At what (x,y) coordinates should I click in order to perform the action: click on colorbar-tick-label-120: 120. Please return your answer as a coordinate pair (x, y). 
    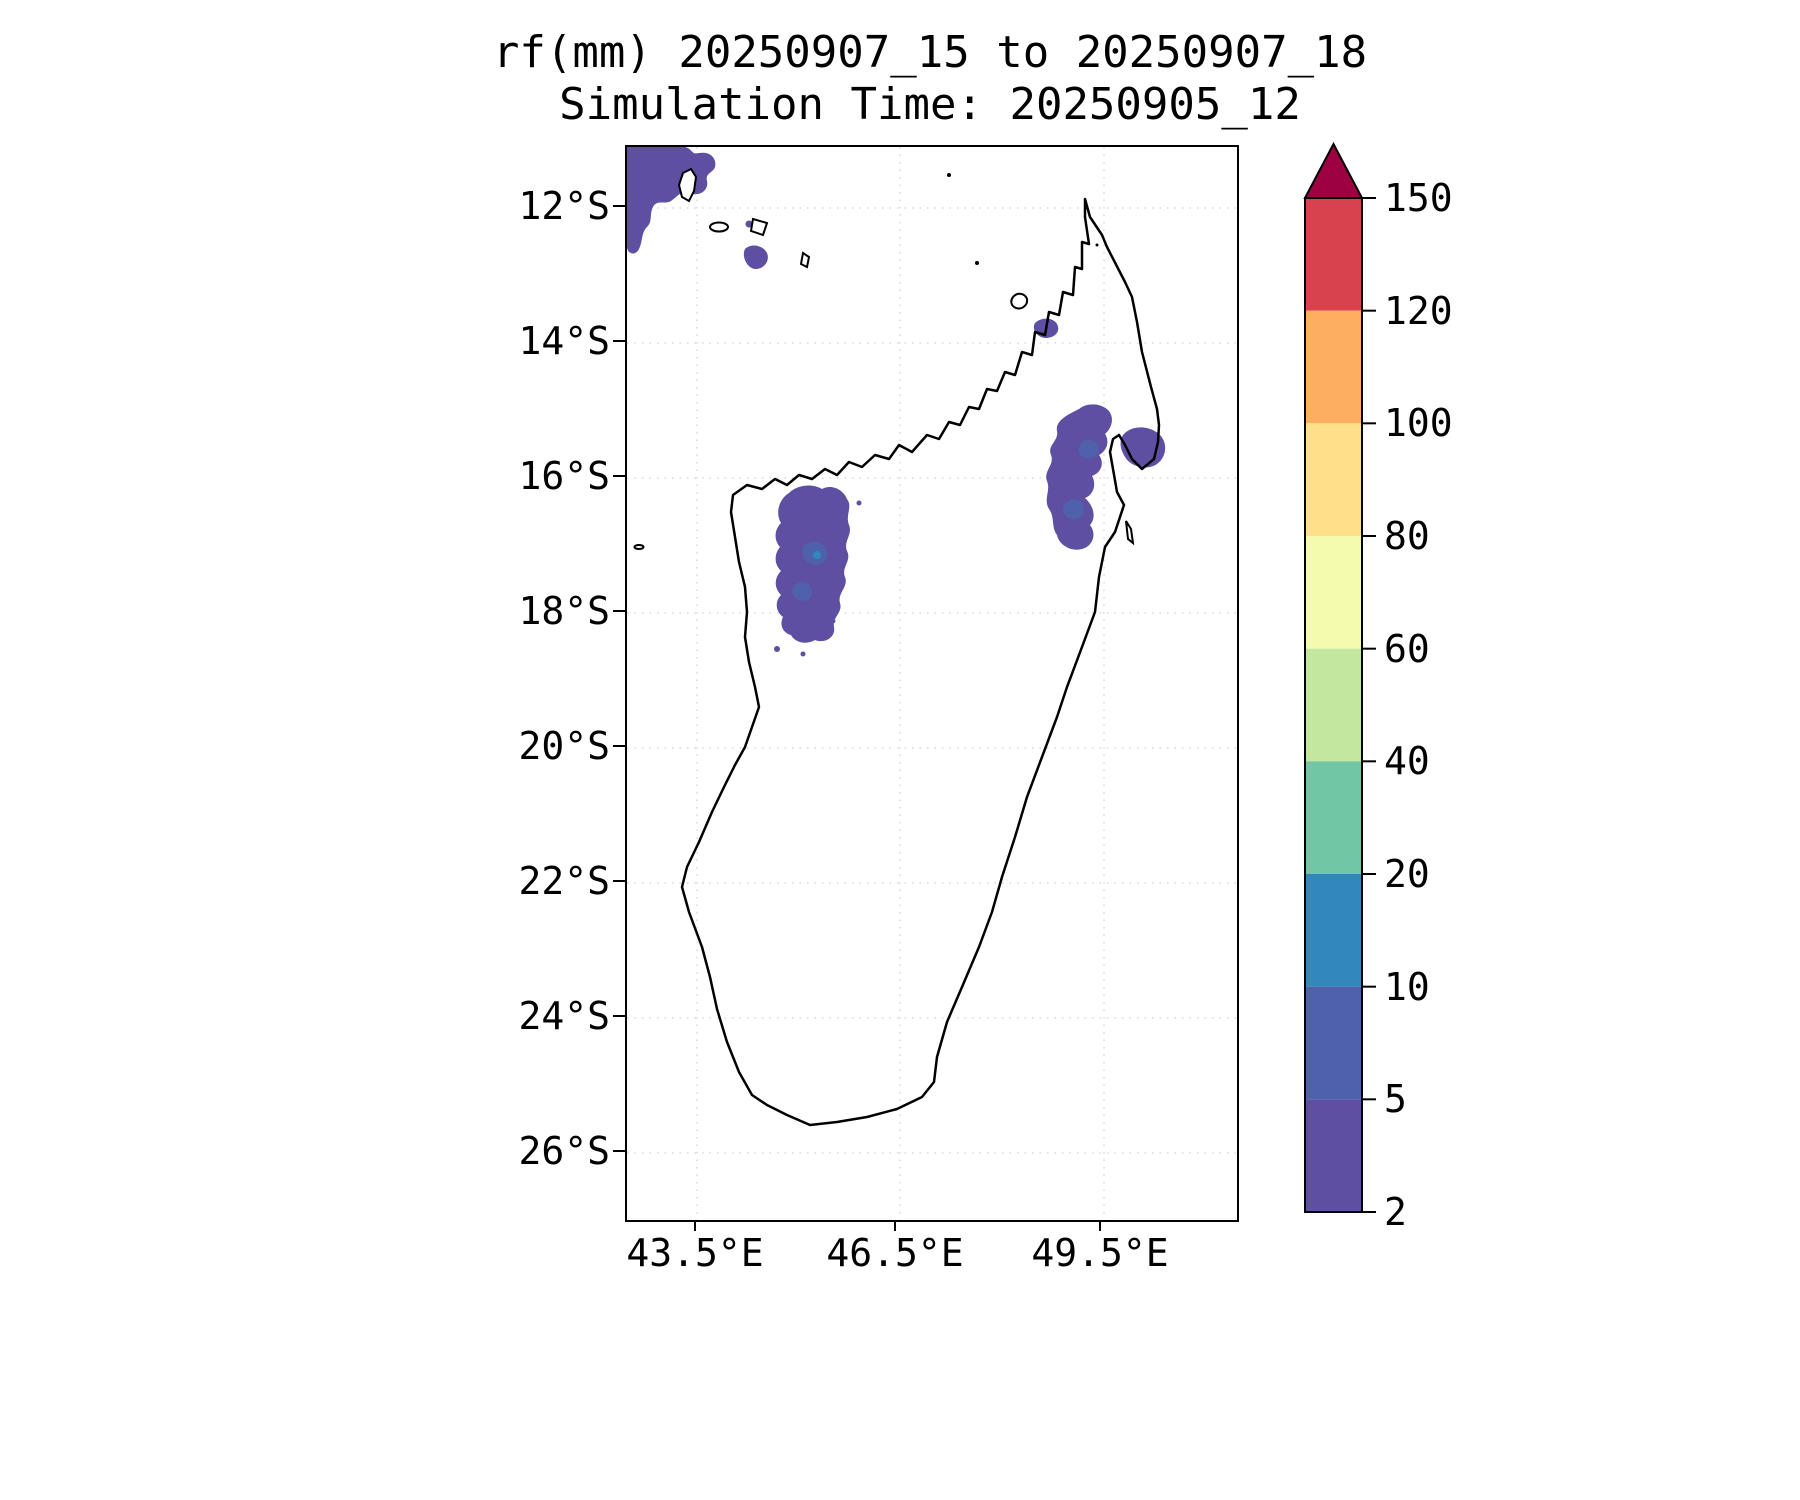
    Looking at the image, I should click on (1418, 311).